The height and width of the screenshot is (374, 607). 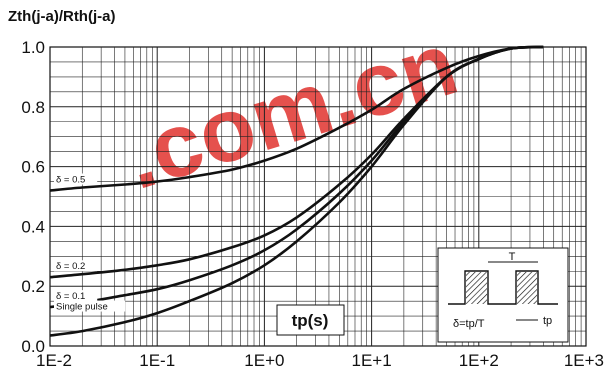 What do you see at coordinates (33, 167) in the screenshot?
I see `y-tick-label: 0.6` at bounding box center [33, 167].